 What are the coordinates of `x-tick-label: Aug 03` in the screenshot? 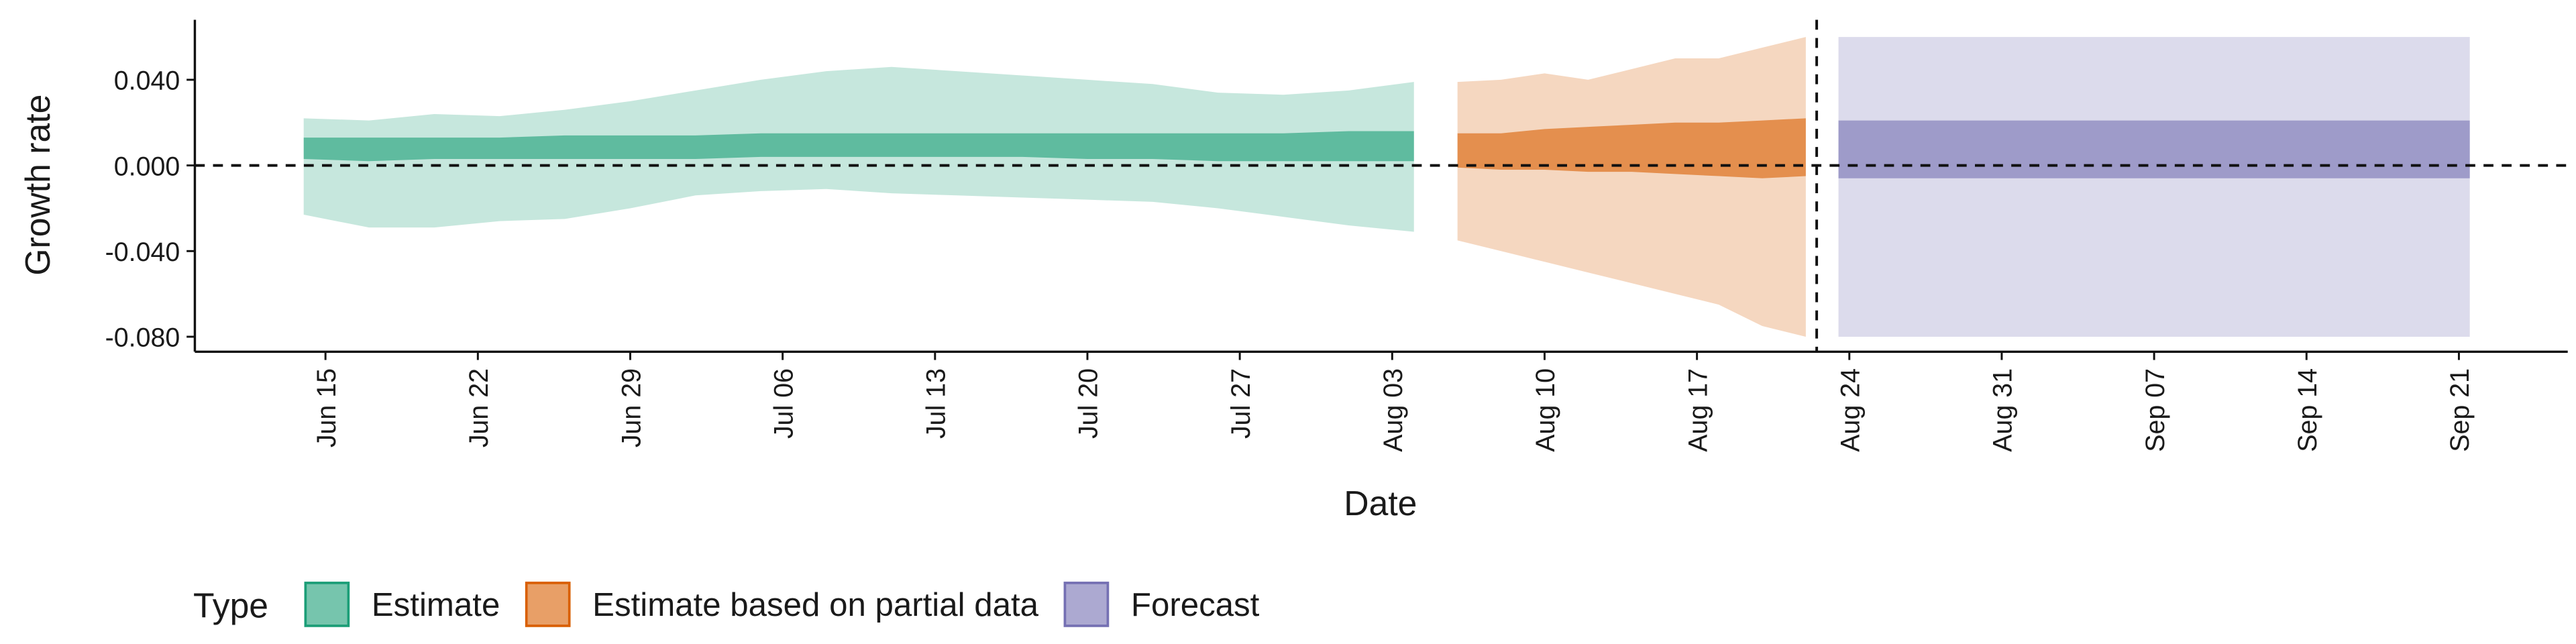 It's located at (1393, 410).